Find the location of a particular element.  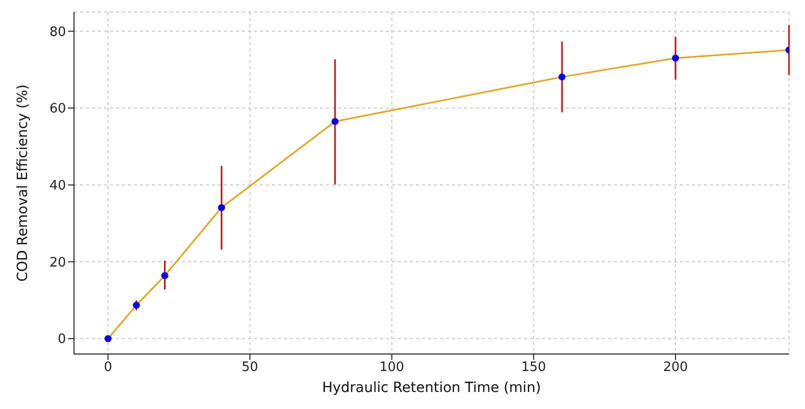

x-tick-label: 150 is located at coordinates (533, 368).